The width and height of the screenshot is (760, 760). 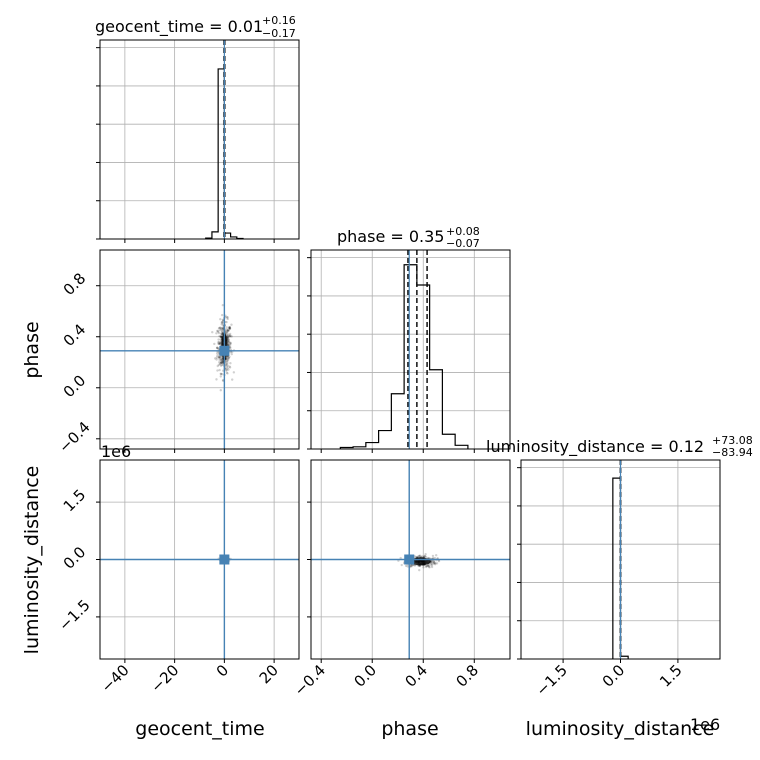 I want to click on xtick-label-phase-1: 0.0, so click(x=365, y=676).